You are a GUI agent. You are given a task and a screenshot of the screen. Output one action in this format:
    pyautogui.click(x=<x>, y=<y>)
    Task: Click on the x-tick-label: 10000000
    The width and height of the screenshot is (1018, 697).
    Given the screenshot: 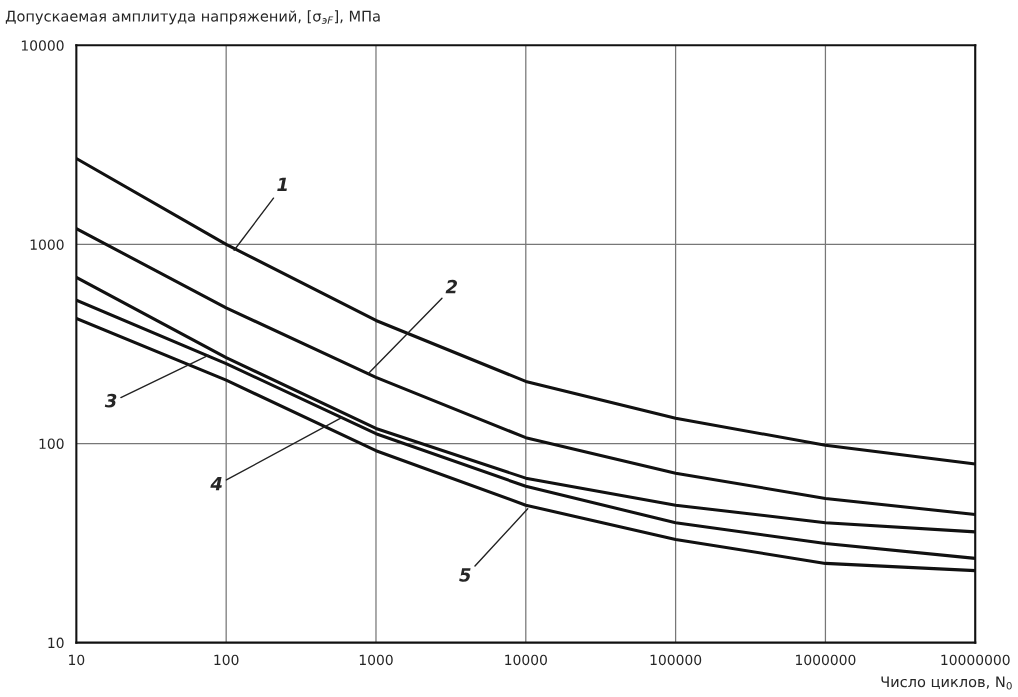 What is the action you would take?
    pyautogui.click(x=975, y=660)
    